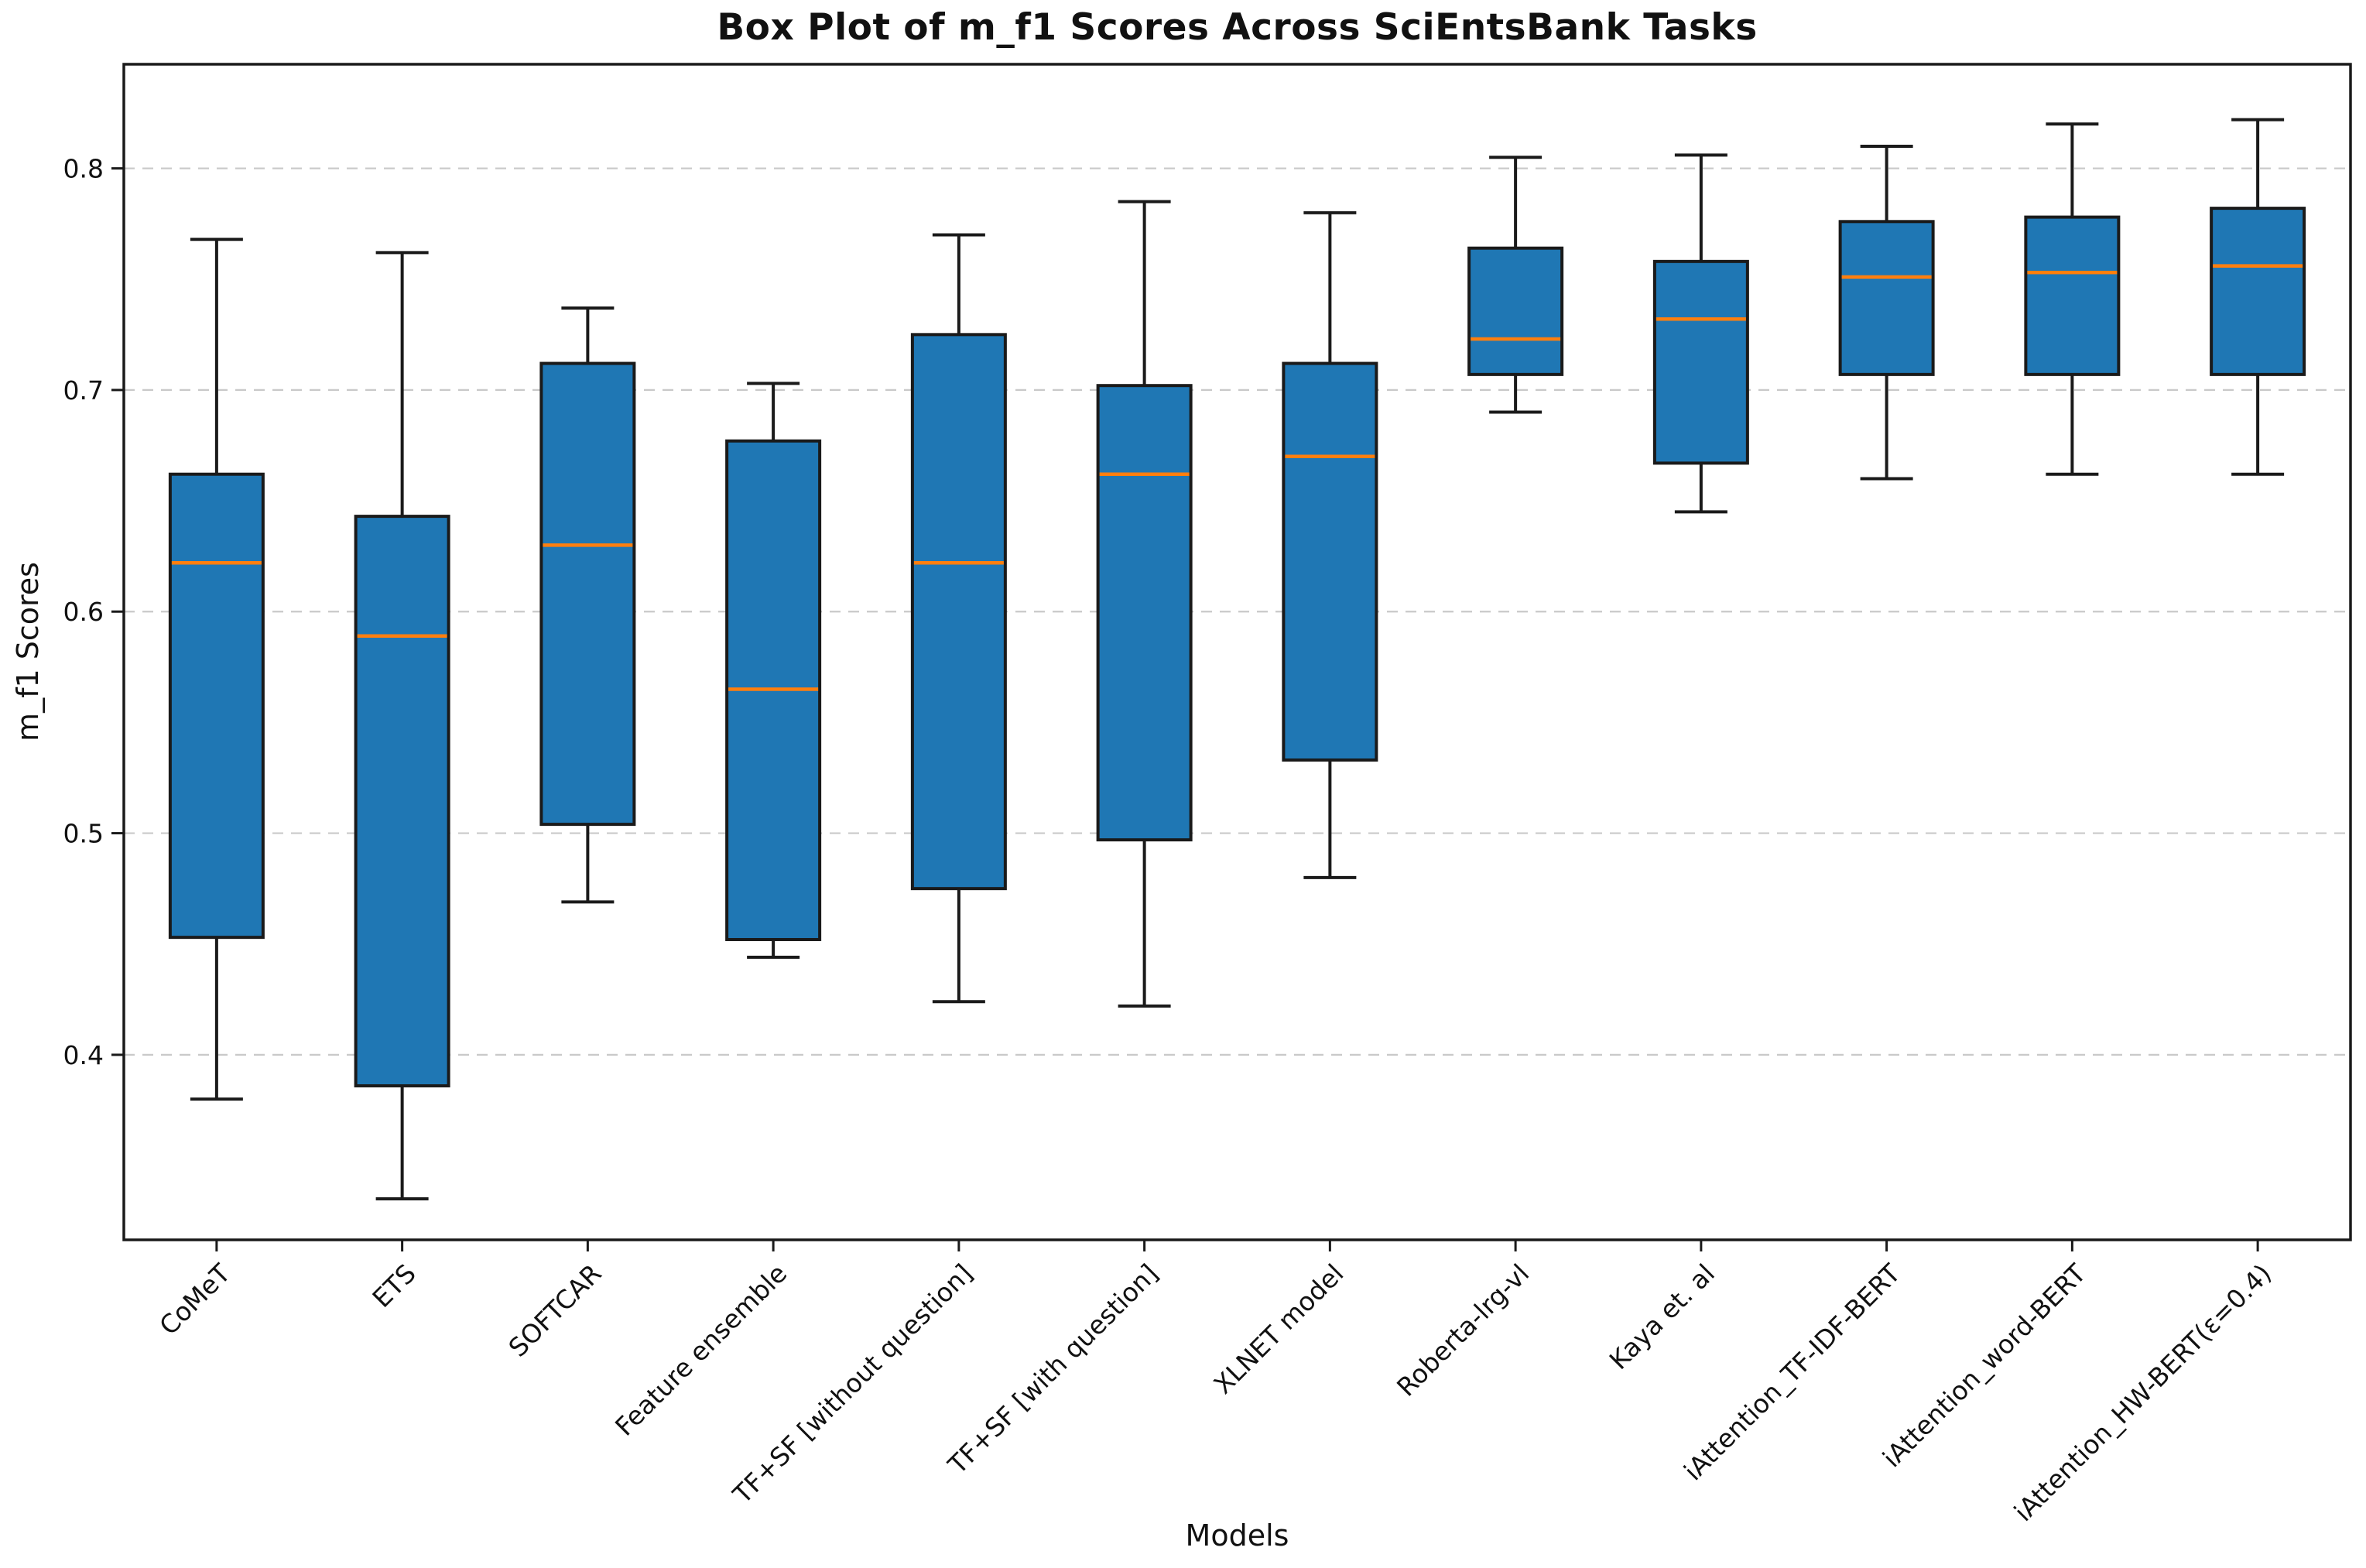  Describe the element at coordinates (1237, 1535) in the screenshot. I see `x-axis-label: Models` at that location.